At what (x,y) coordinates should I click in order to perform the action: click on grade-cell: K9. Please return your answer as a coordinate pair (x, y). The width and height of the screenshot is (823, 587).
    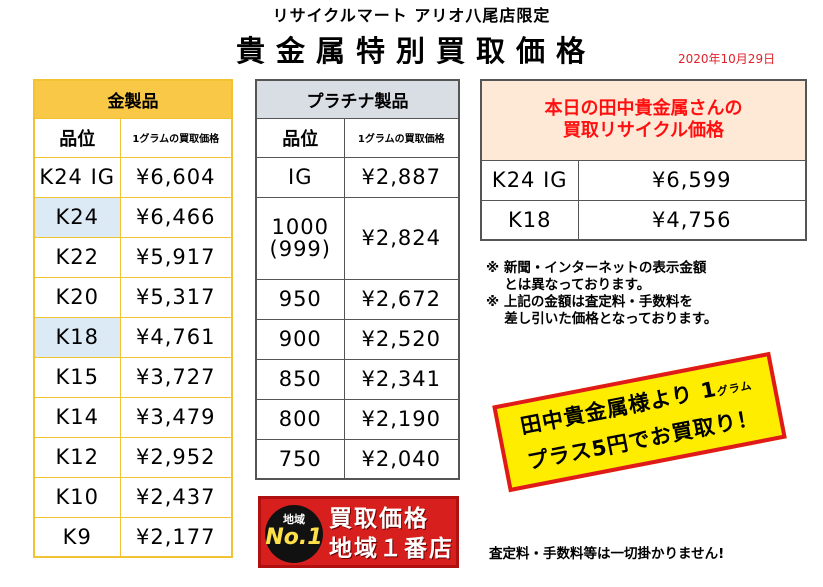
    Looking at the image, I should click on (77, 537).